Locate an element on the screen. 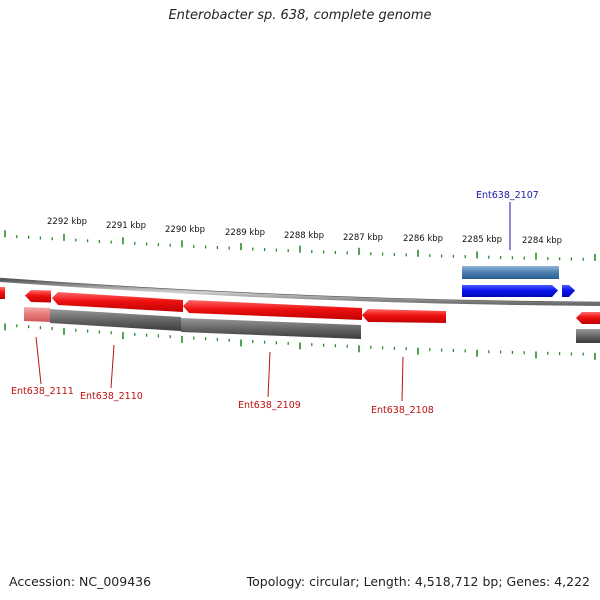 The height and width of the screenshot is (600, 600). pseudo-gene-bar is located at coordinates (37, 314).